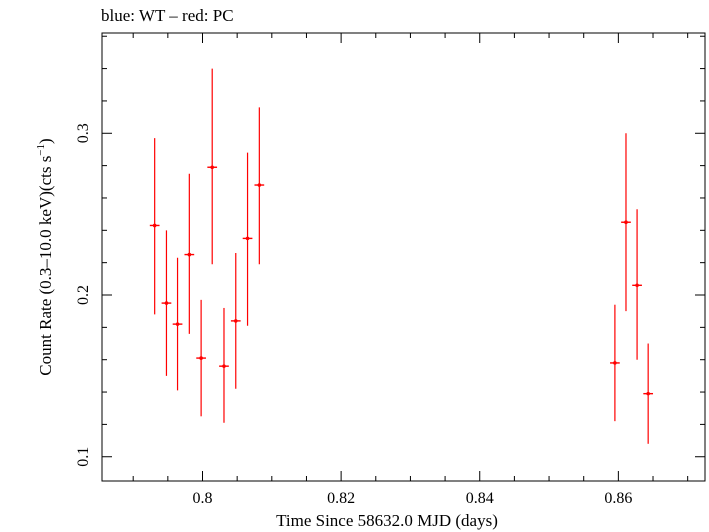  Describe the element at coordinates (45, 141) in the screenshot. I see `y-axis-label-close: )` at that location.